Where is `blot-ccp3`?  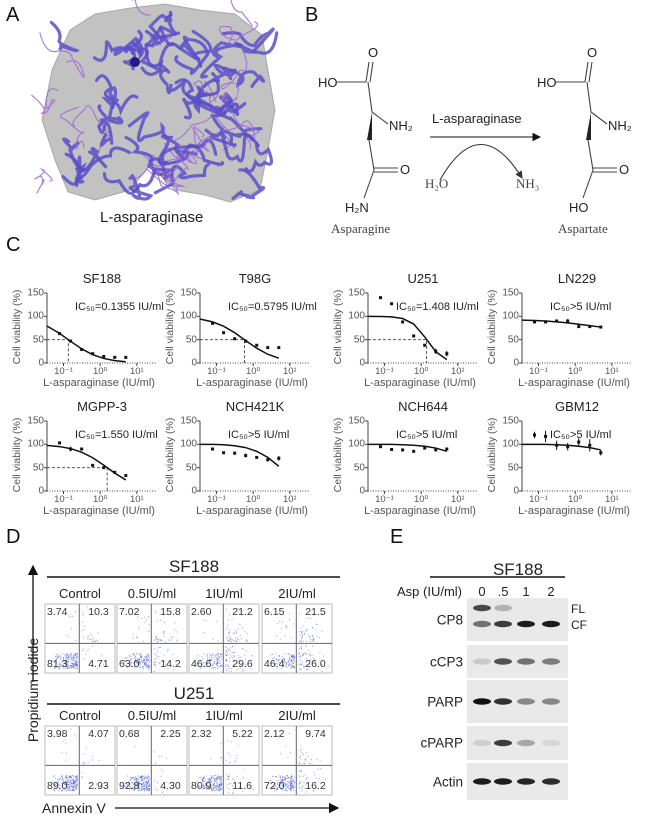 blot-ccp3 is located at coordinates (517, 661).